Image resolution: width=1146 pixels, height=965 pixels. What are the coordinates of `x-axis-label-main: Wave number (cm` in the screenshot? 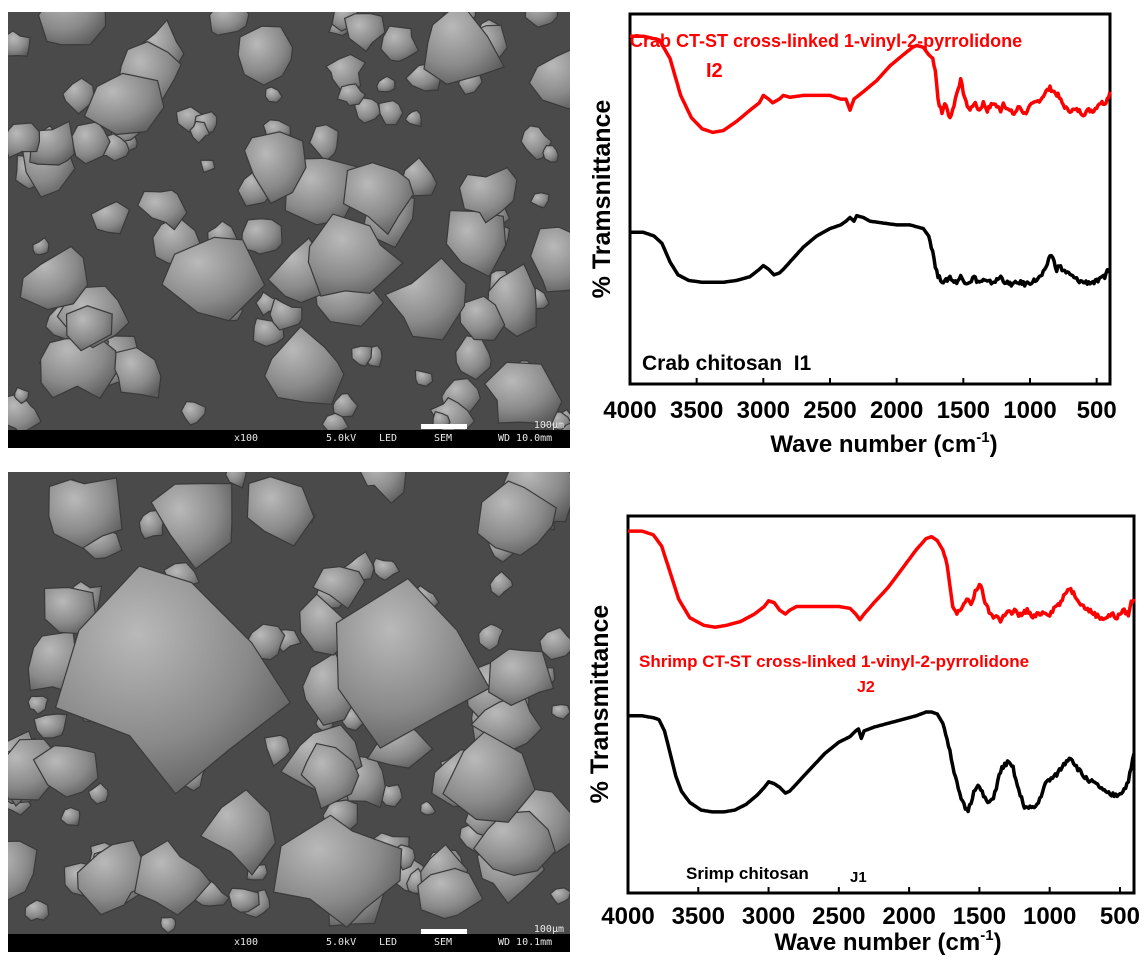 It's located at (877, 942).